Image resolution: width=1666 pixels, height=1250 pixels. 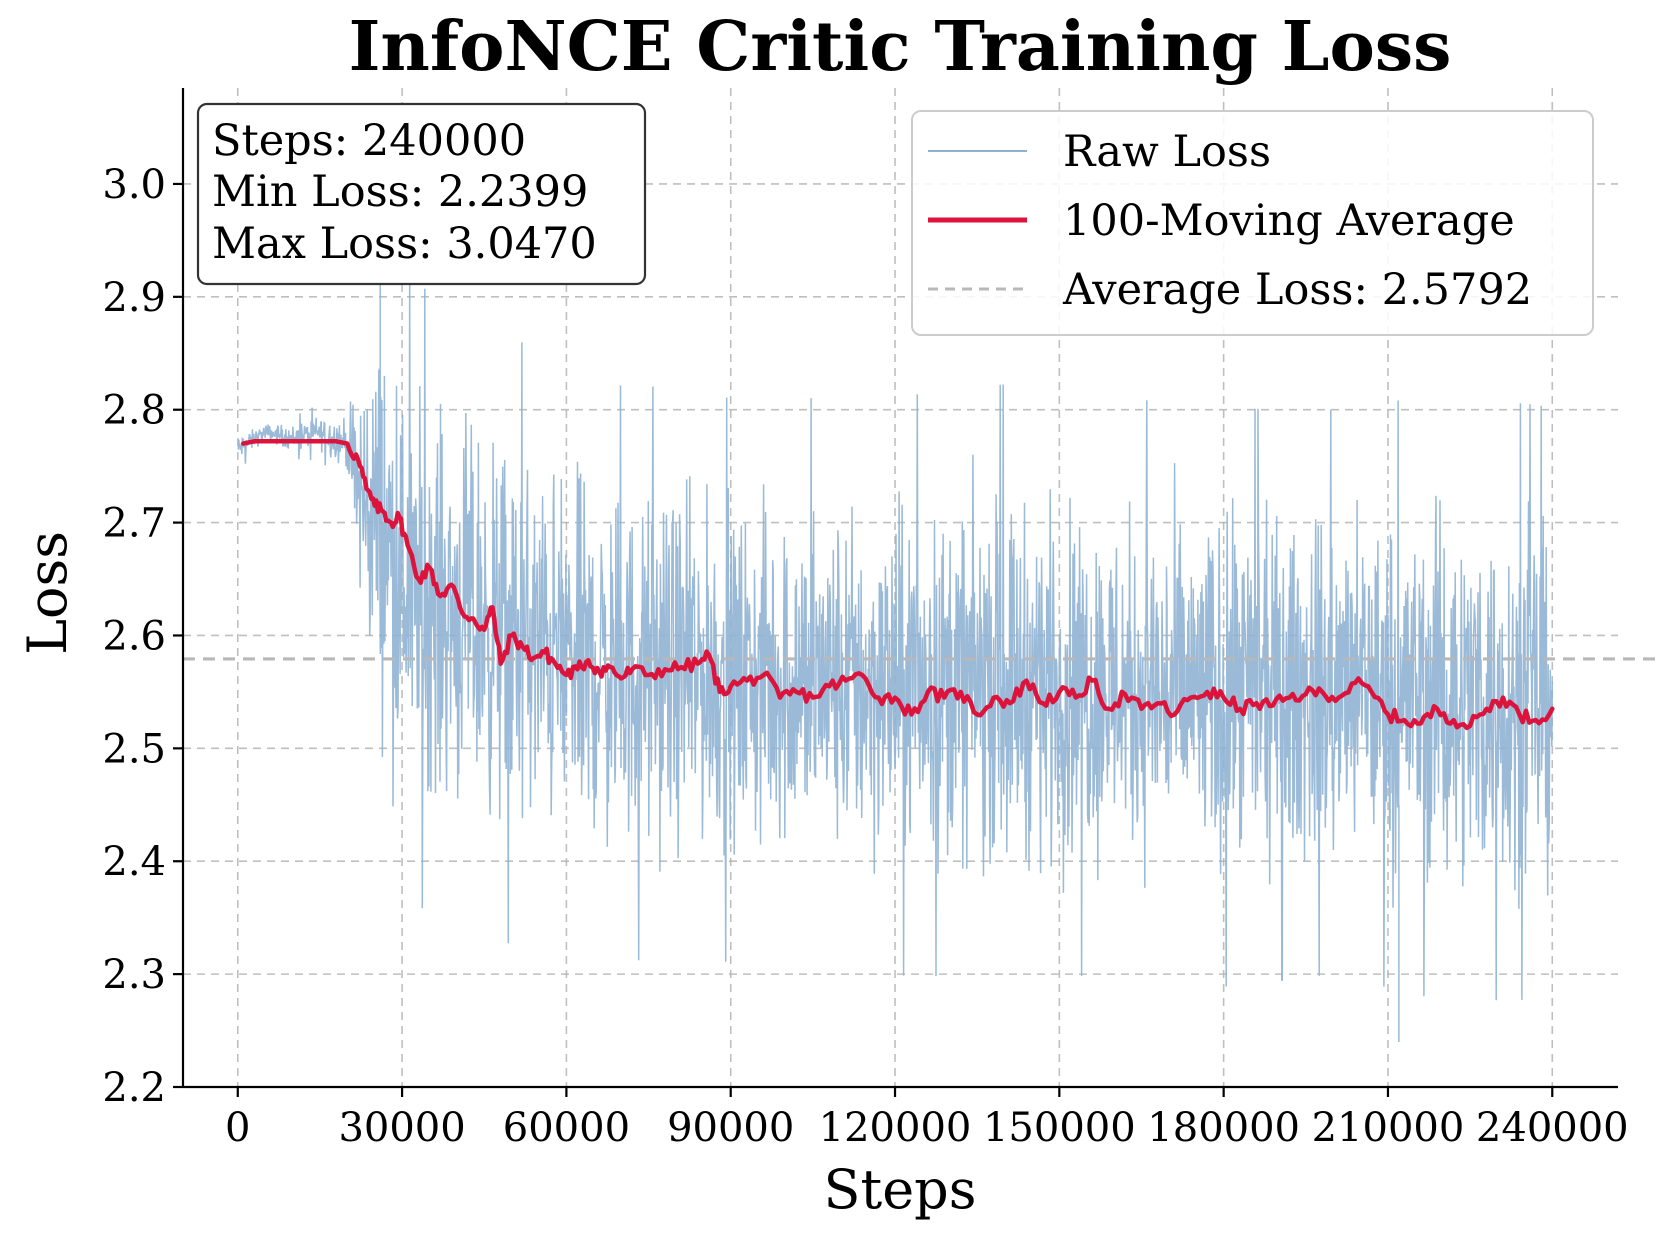 What do you see at coordinates (1059, 1128) in the screenshot?
I see `x-tick-label: 150000` at bounding box center [1059, 1128].